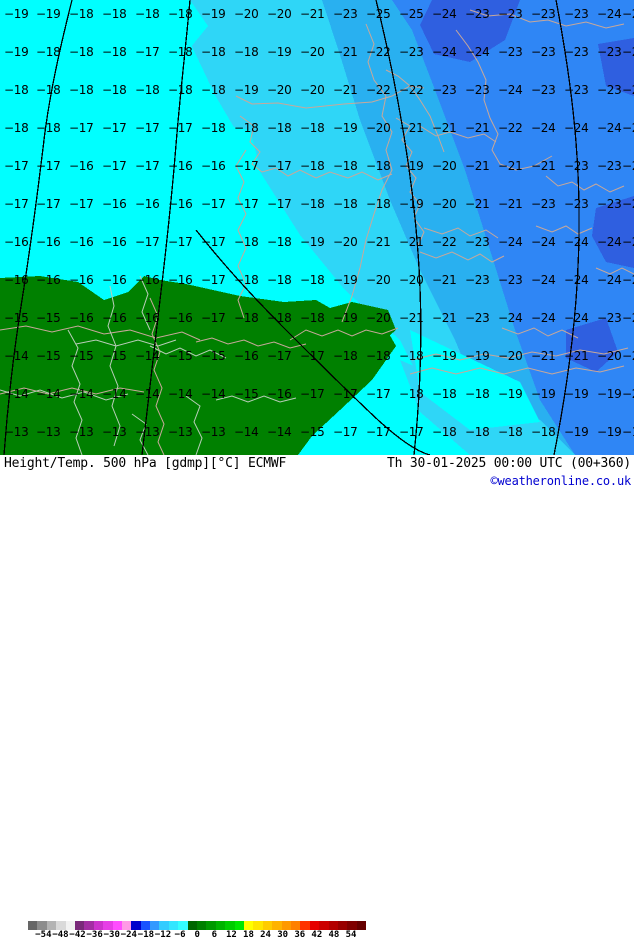  Describe the element at coordinates (197, 935) in the screenshot. I see `scale-tick-label: 0` at that location.